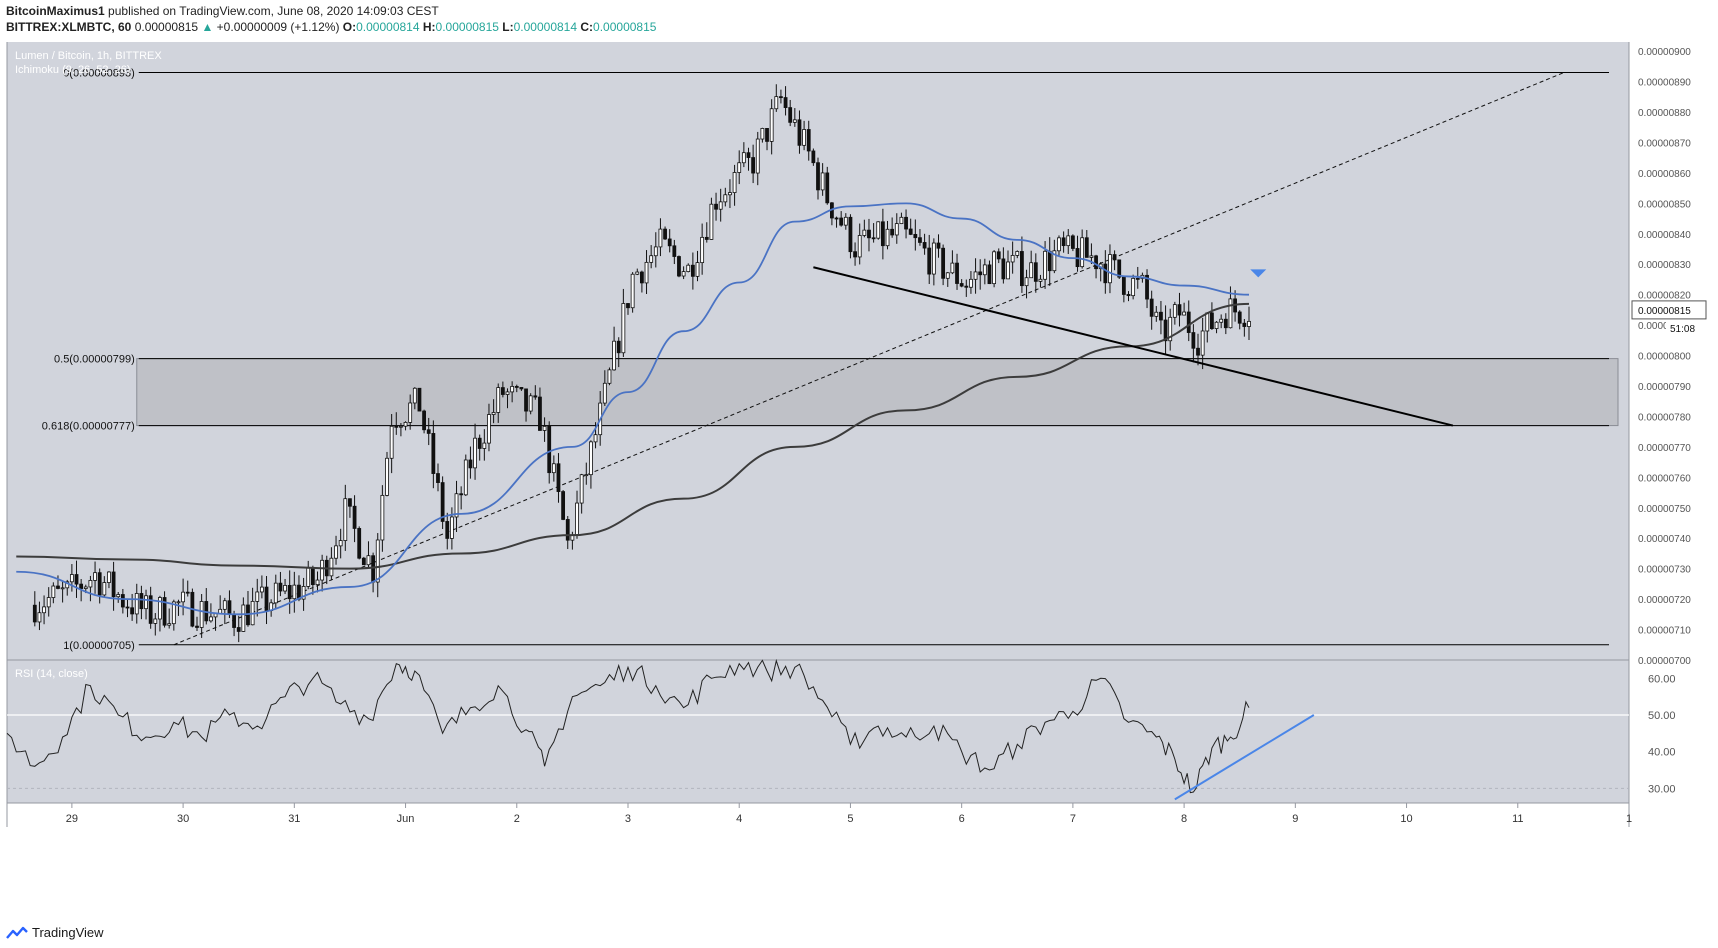 The height and width of the screenshot is (948, 1718). Describe the element at coordinates (628, 726) in the screenshot. I see `rsi-line` at that location.